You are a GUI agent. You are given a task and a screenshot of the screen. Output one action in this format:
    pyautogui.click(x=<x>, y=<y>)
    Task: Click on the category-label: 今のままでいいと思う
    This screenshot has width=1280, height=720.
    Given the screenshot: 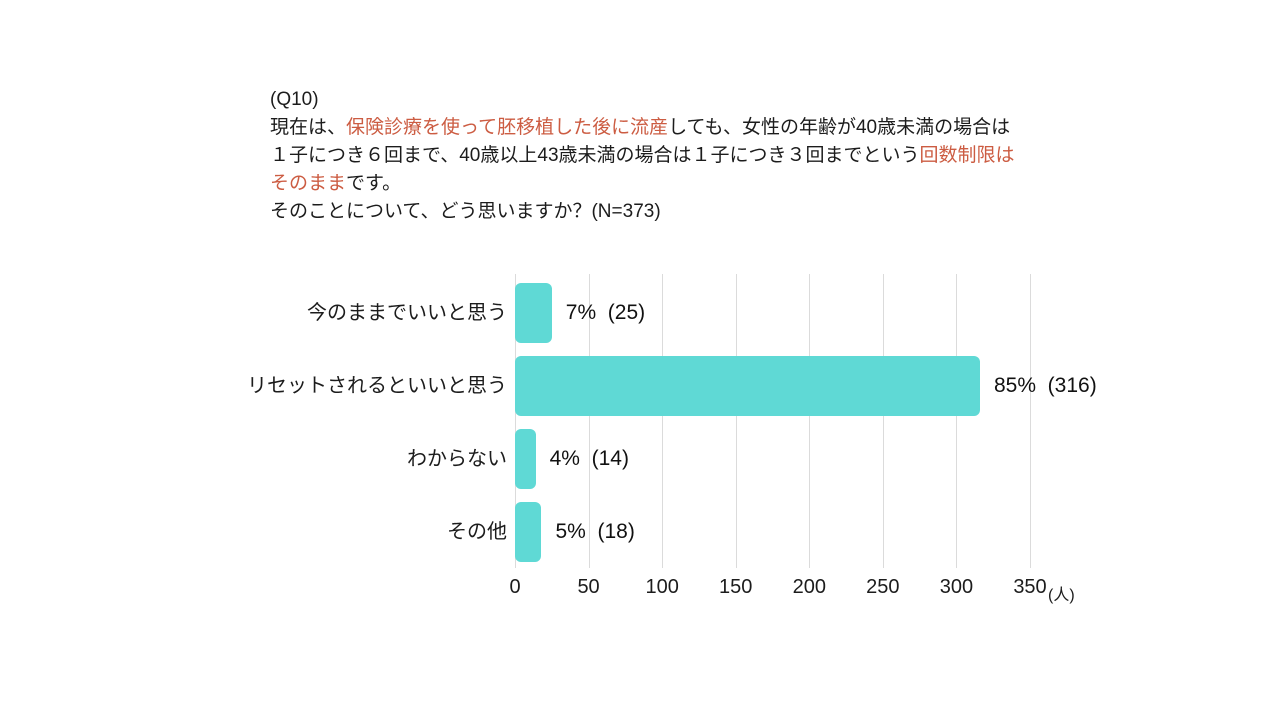 What is the action you would take?
    pyautogui.click(x=407, y=312)
    